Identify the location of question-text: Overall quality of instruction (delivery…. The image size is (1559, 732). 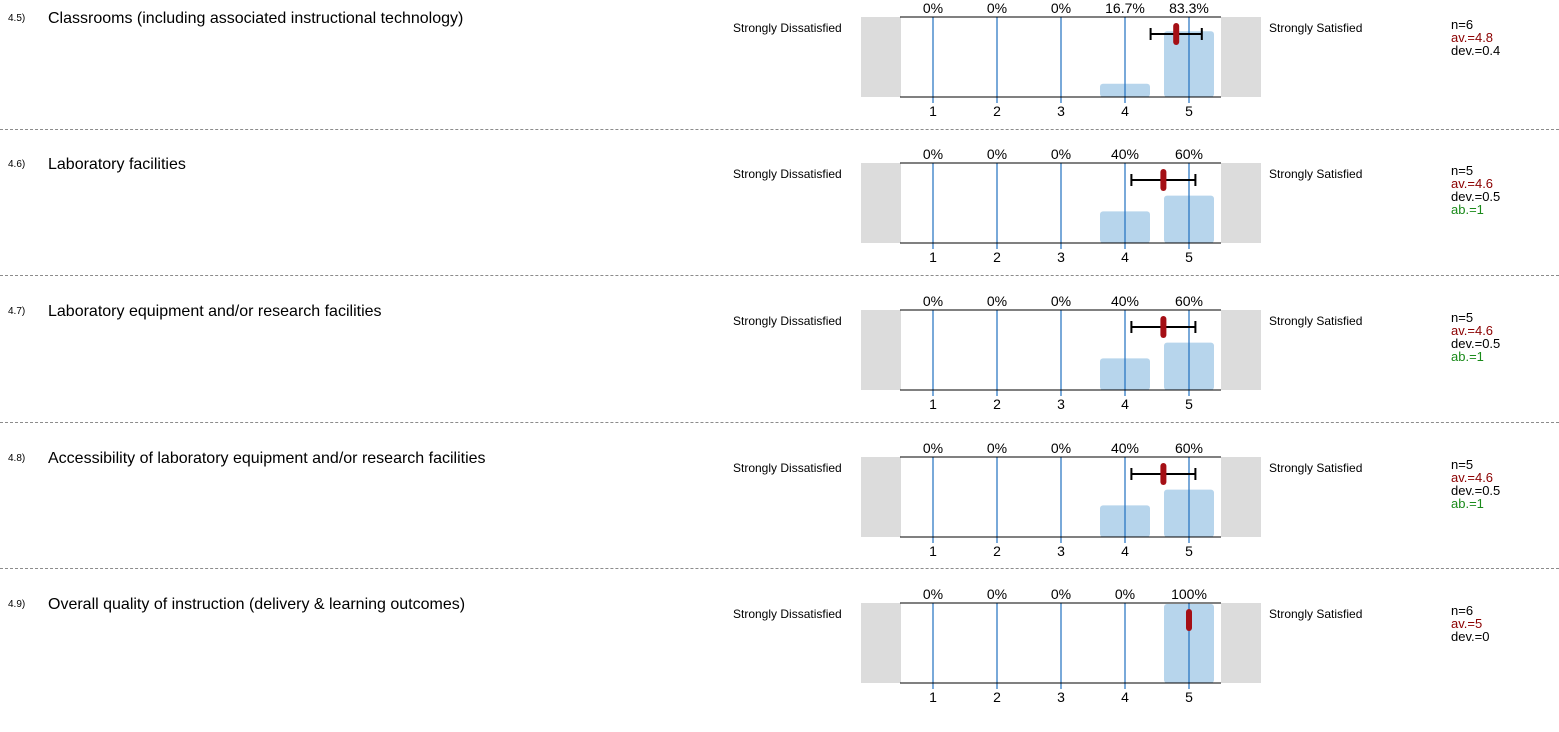
(257, 604).